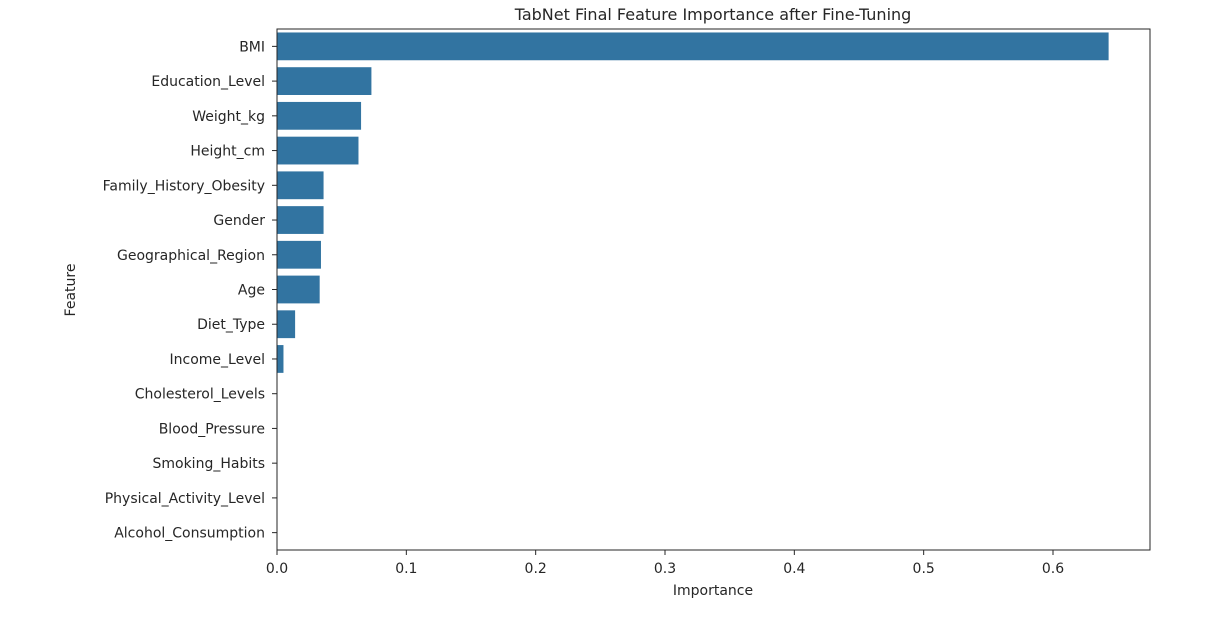  Describe the element at coordinates (184, 186) in the screenshot. I see `y-tick-label: Family_History_Obesity` at that location.